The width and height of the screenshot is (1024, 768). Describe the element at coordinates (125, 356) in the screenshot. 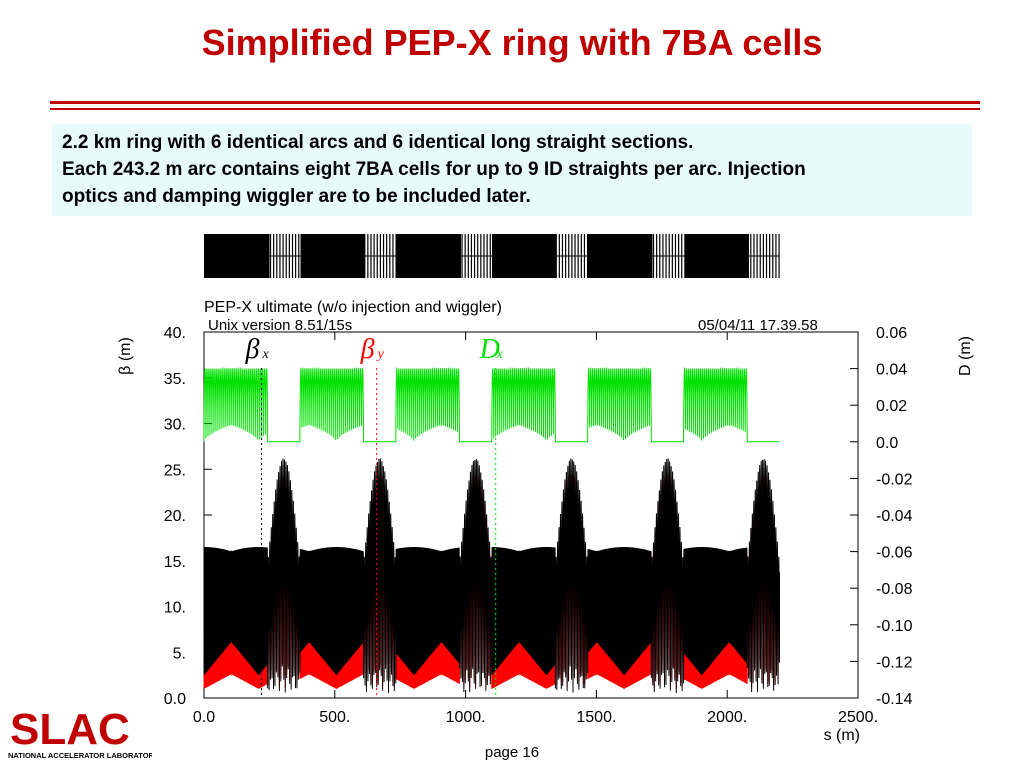

I see `y-axis-left-label: β (m)` at that location.